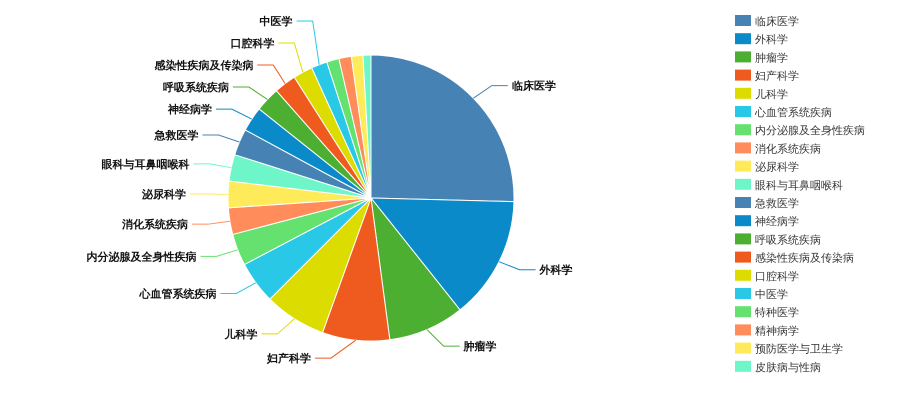 The image size is (898, 399). Describe the element at coordinates (777, 331) in the screenshot. I see `legend-label: 精神病学` at that location.